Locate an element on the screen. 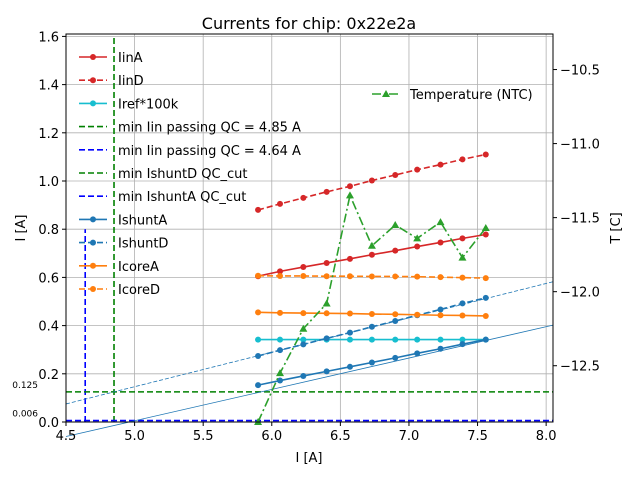  y-tick-label: 0.6 is located at coordinates (48, 278).